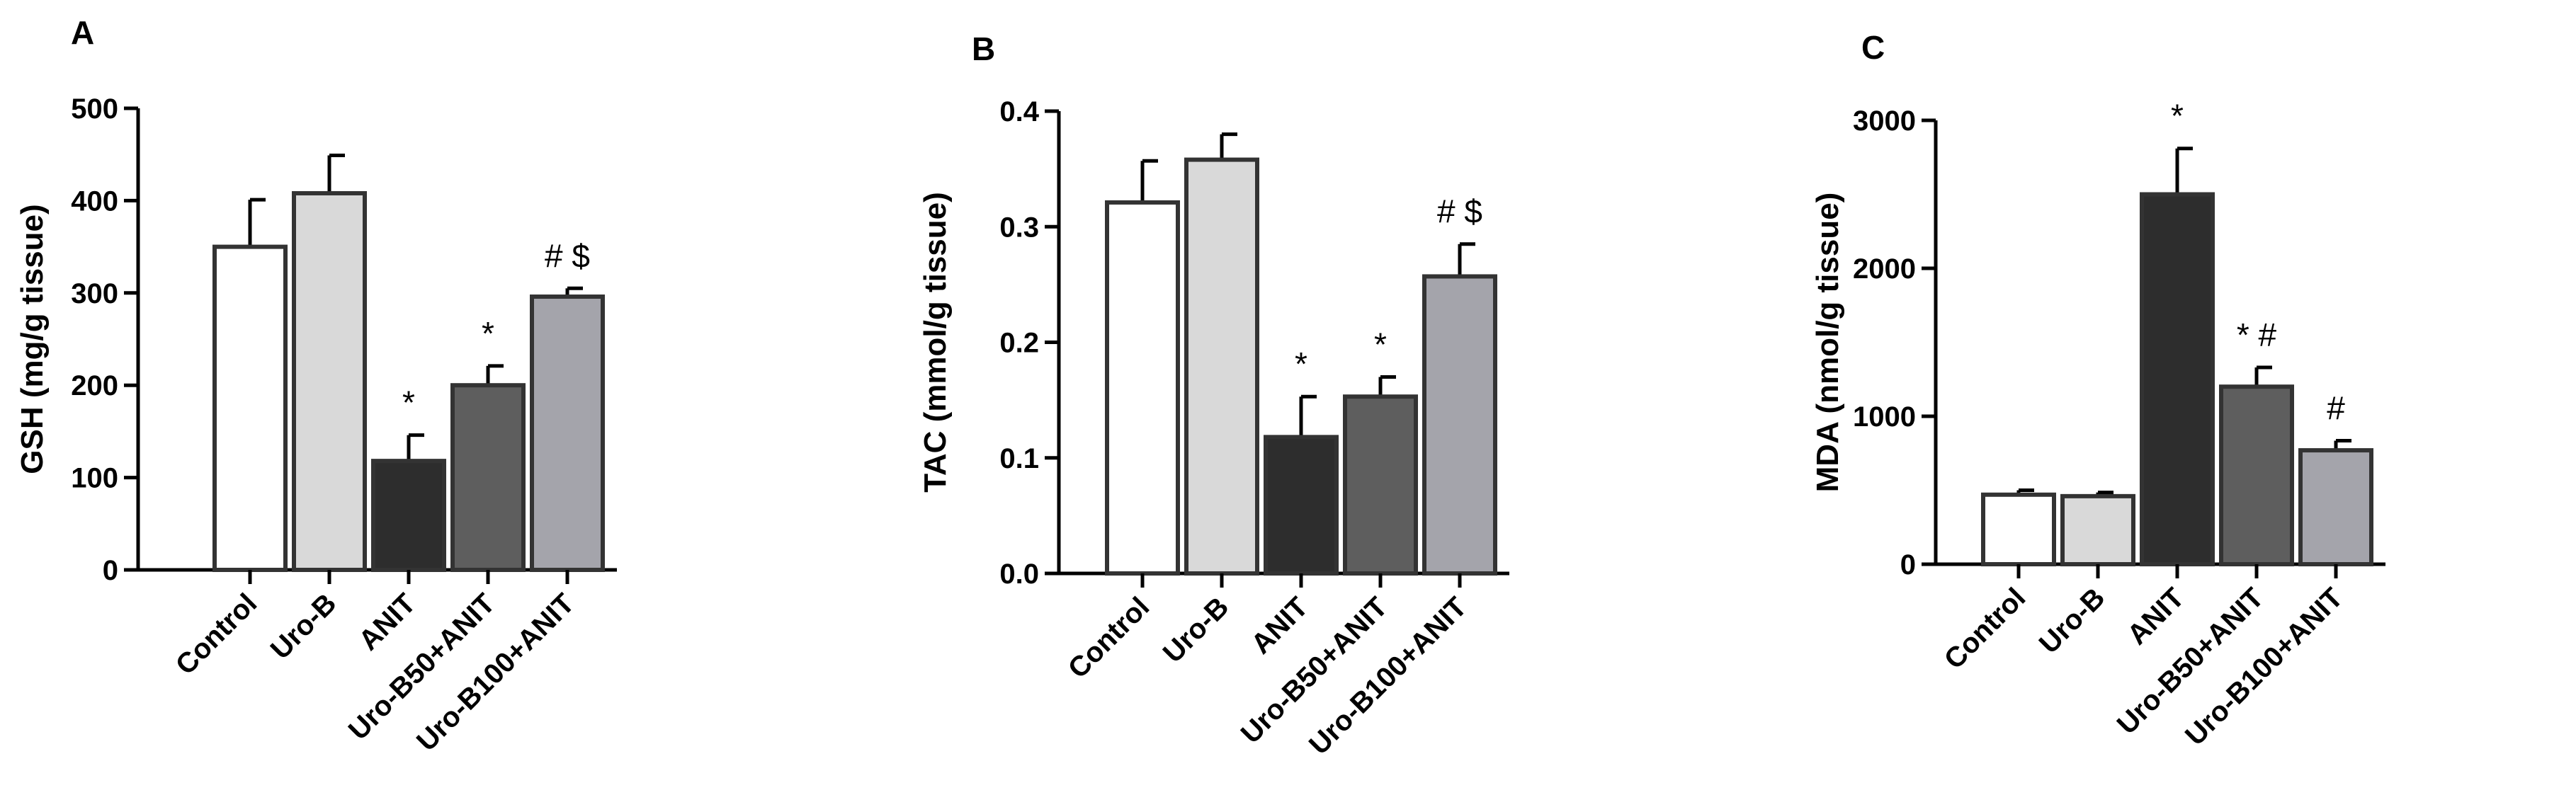 The width and height of the screenshot is (2576, 812). What do you see at coordinates (1019, 343) in the screenshot?
I see `y-tick-label: 0.2` at bounding box center [1019, 343].